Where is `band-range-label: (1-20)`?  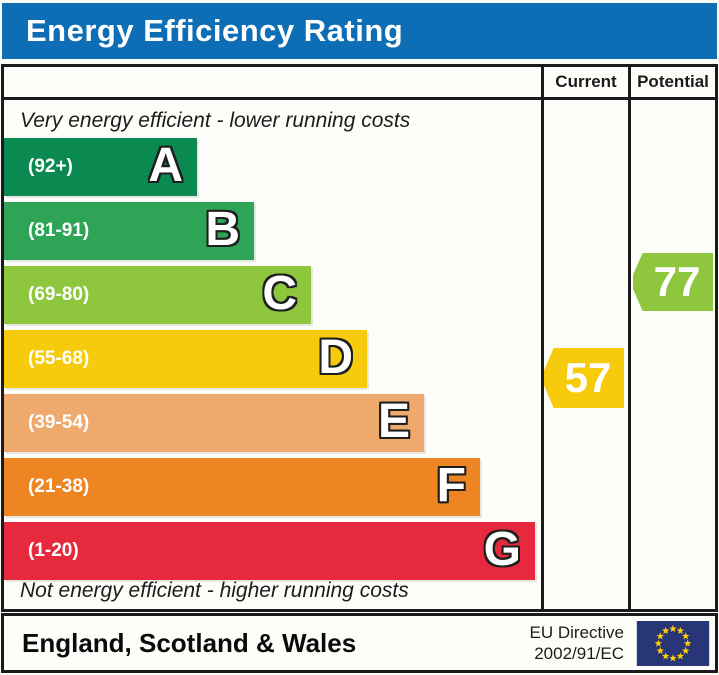 band-range-label: (1-20) is located at coordinates (53, 550).